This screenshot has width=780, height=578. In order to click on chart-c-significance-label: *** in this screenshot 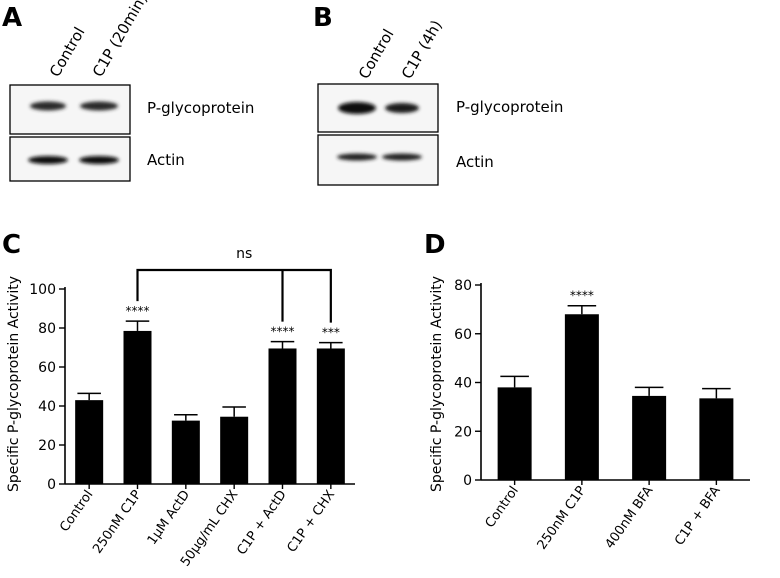, I will do `click(331, 333)`.